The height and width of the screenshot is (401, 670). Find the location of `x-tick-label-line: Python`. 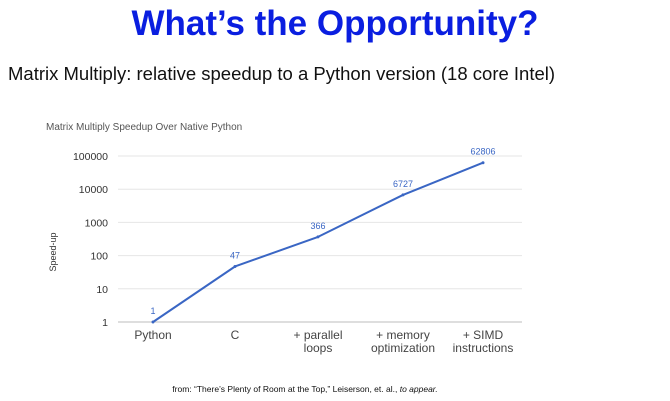

x-tick-label-line: Python is located at coordinates (152, 335).